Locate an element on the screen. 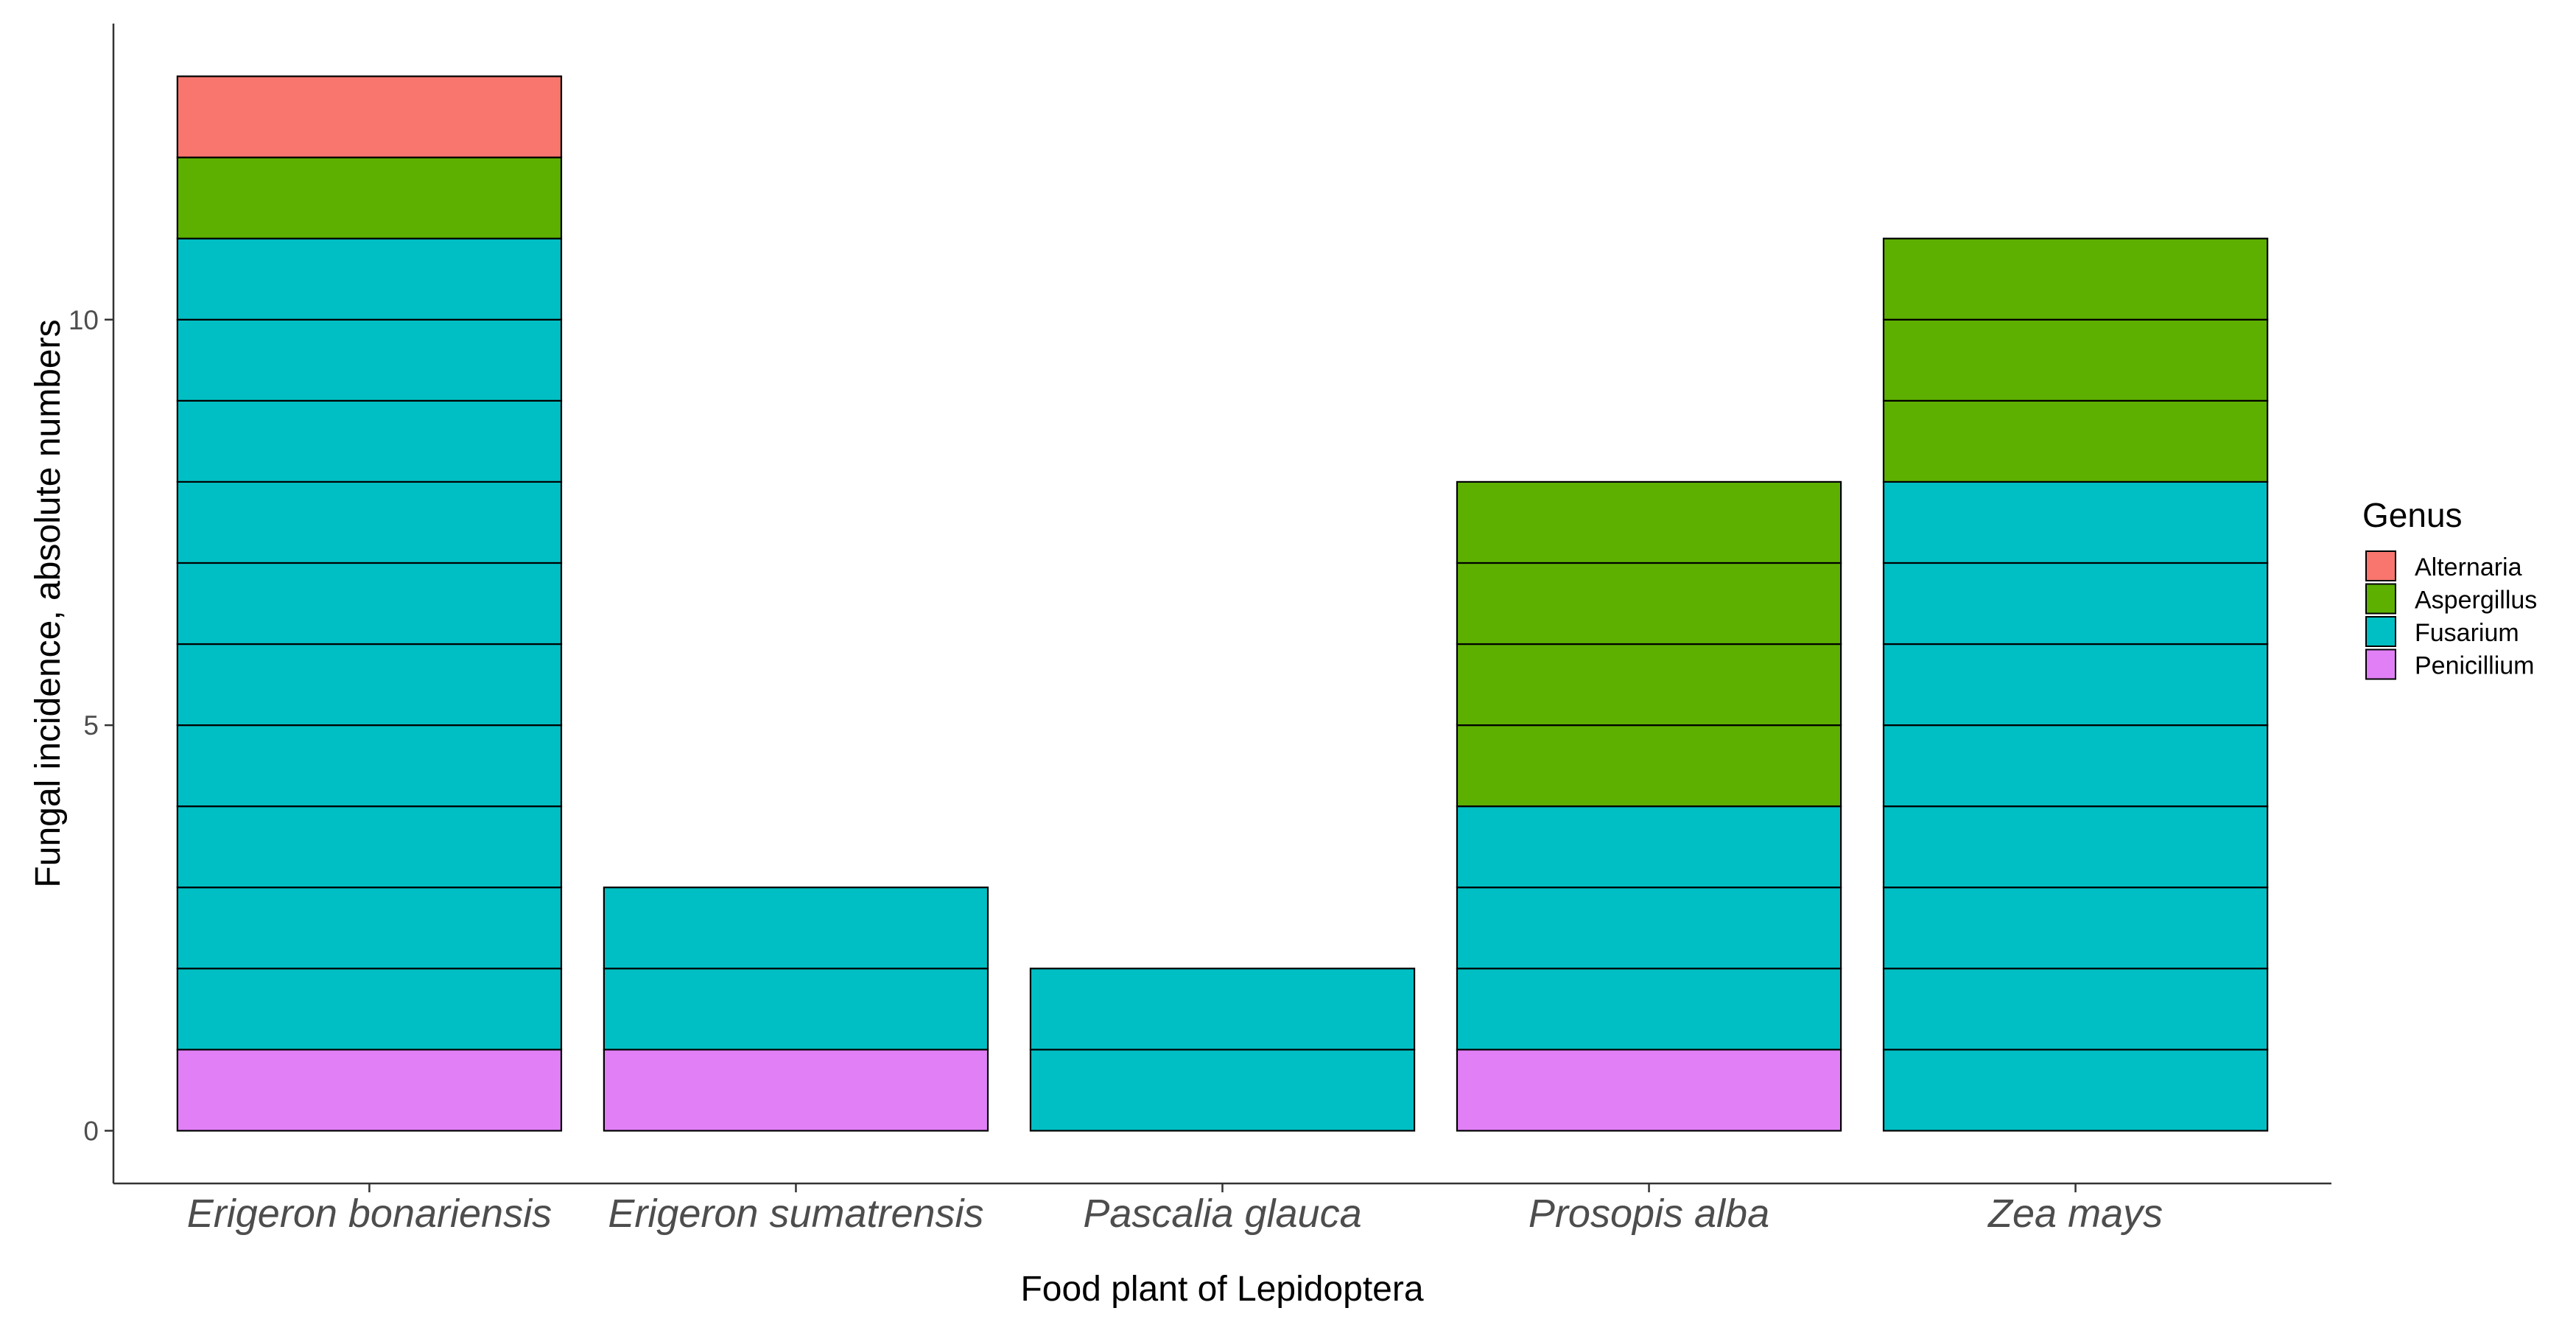 The image size is (2576, 1322). legend-key-aspergillus is located at coordinates (2380, 599).